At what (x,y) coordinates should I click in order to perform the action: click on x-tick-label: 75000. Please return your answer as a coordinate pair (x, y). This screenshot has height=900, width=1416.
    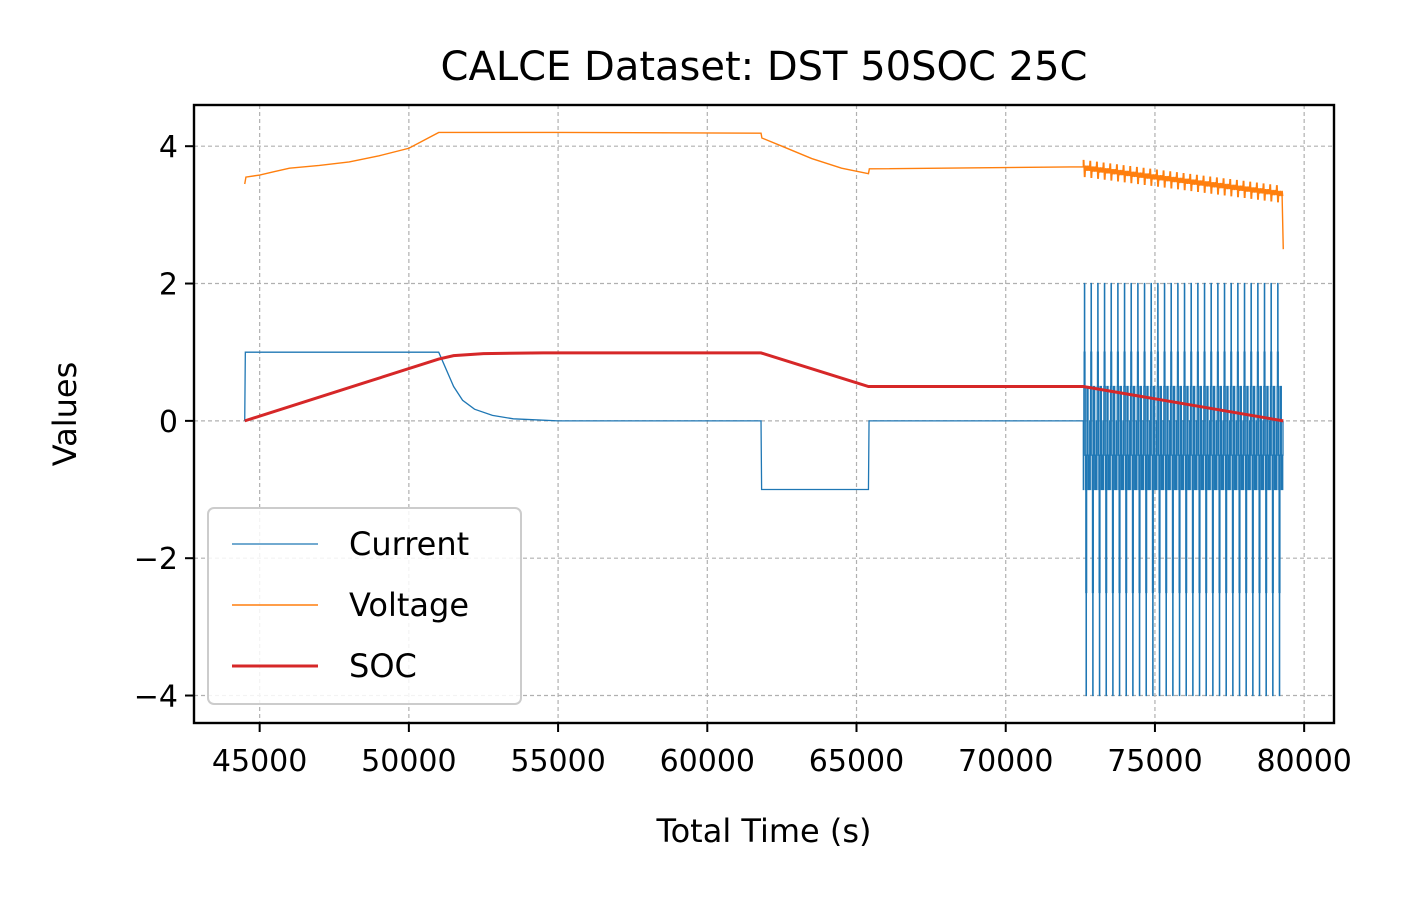
    Looking at the image, I should click on (1154, 761).